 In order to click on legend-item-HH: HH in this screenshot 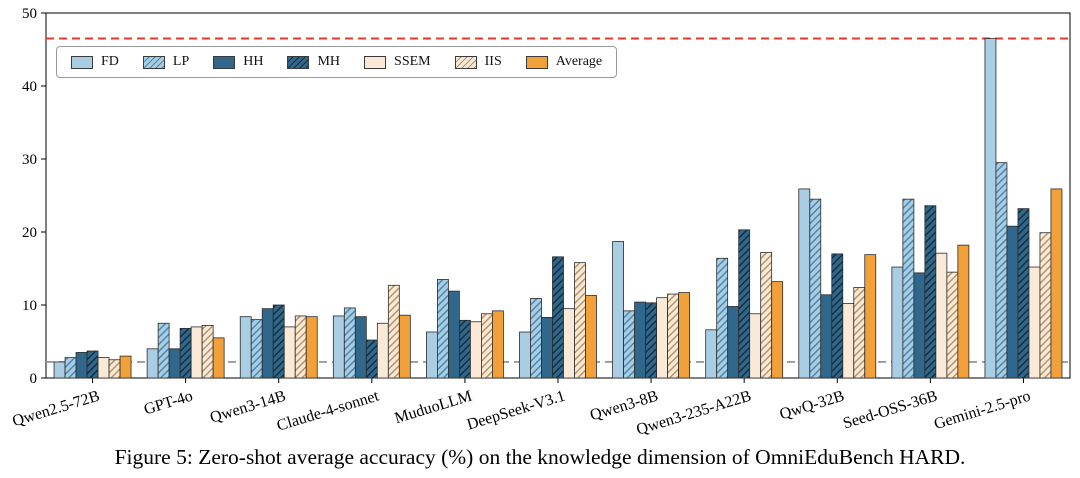, I will do `click(238, 62)`.